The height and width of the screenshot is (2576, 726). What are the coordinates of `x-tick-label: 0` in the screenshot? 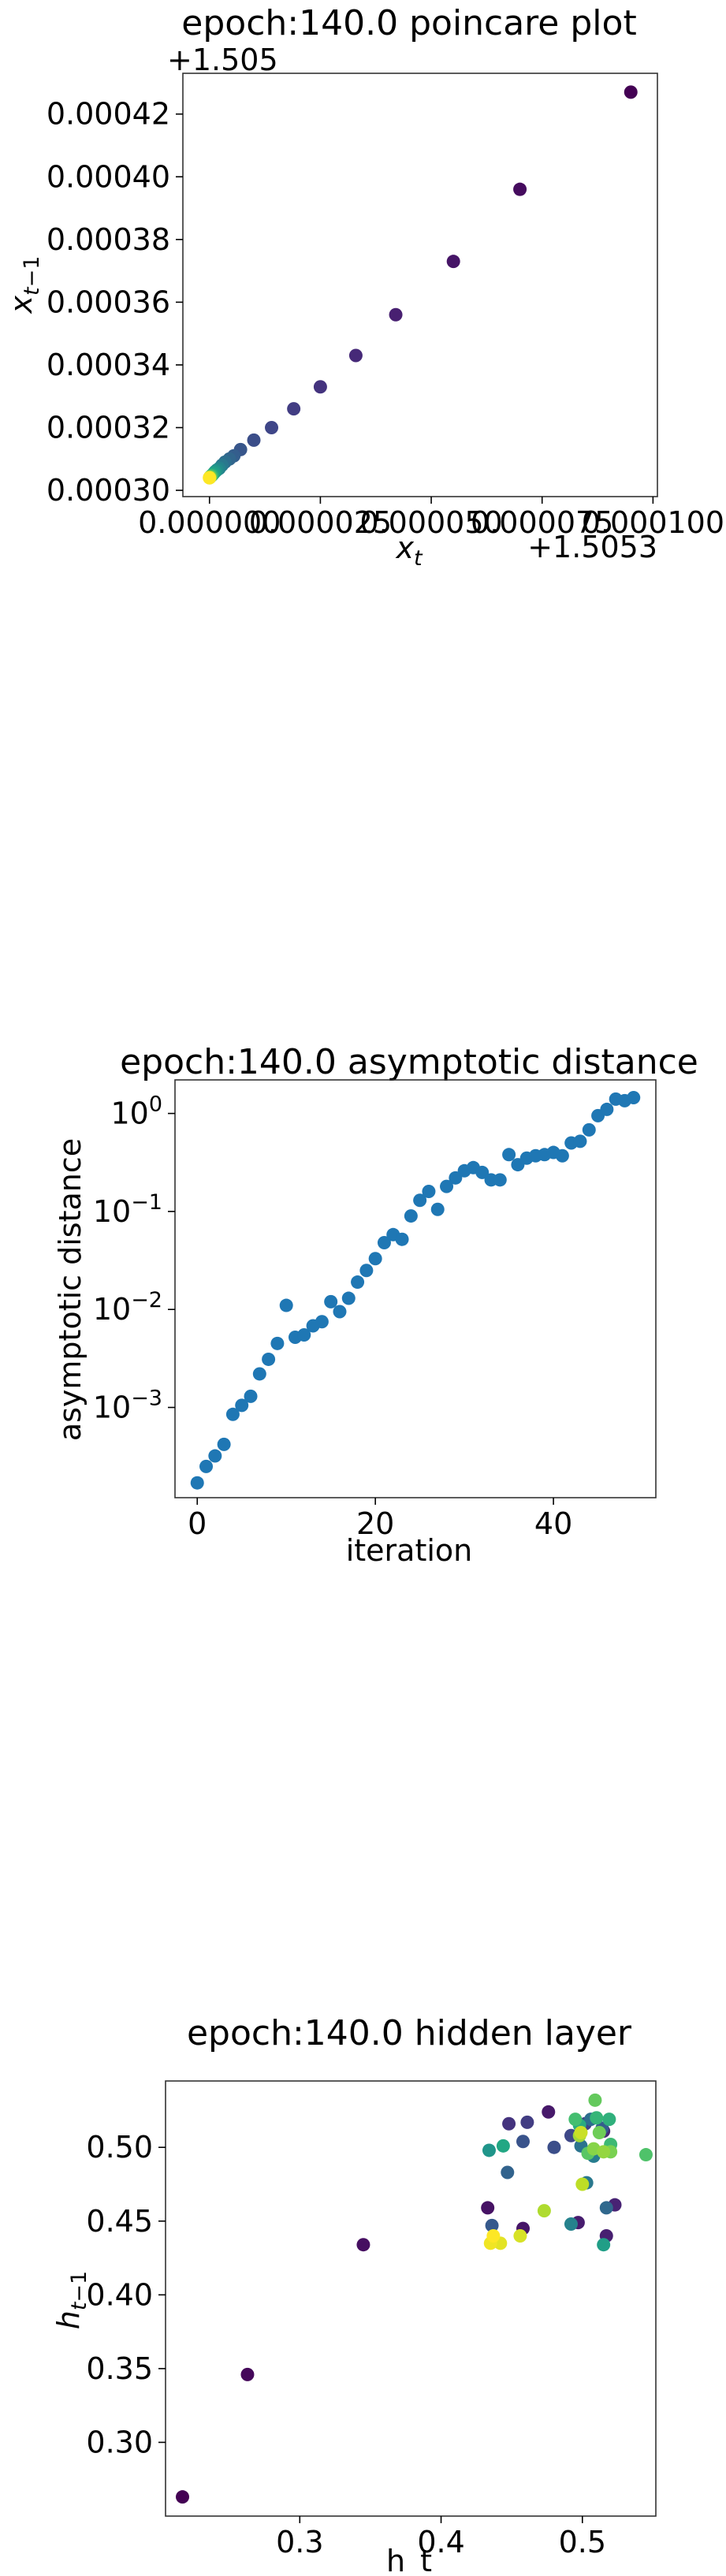 It's located at (198, 1523).